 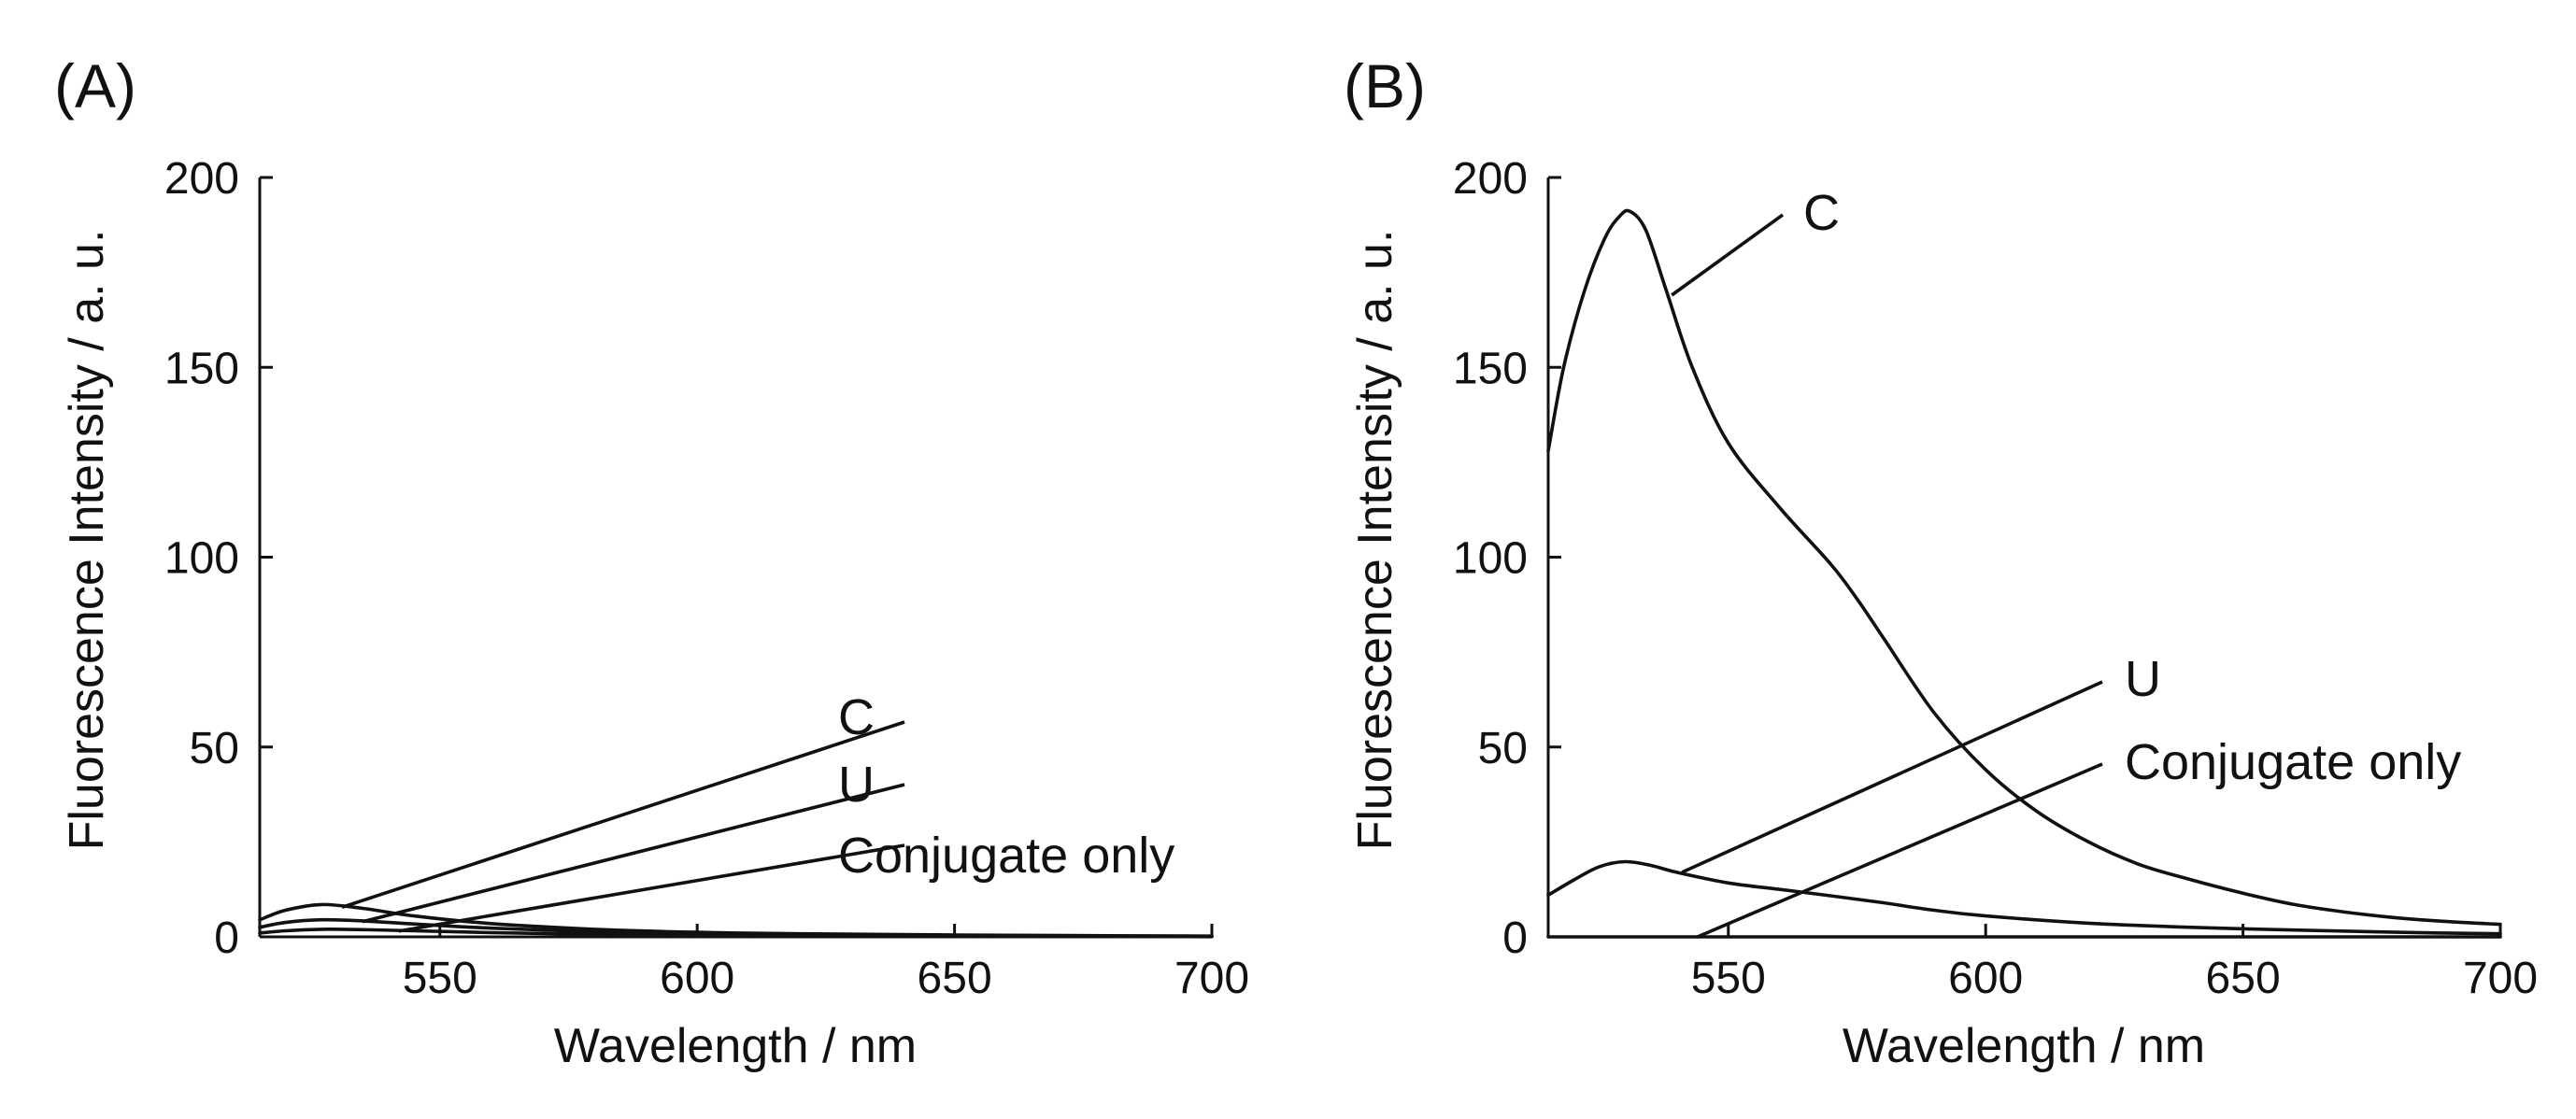 What do you see at coordinates (1385, 85) in the screenshot?
I see `panel-label: (B)` at bounding box center [1385, 85].